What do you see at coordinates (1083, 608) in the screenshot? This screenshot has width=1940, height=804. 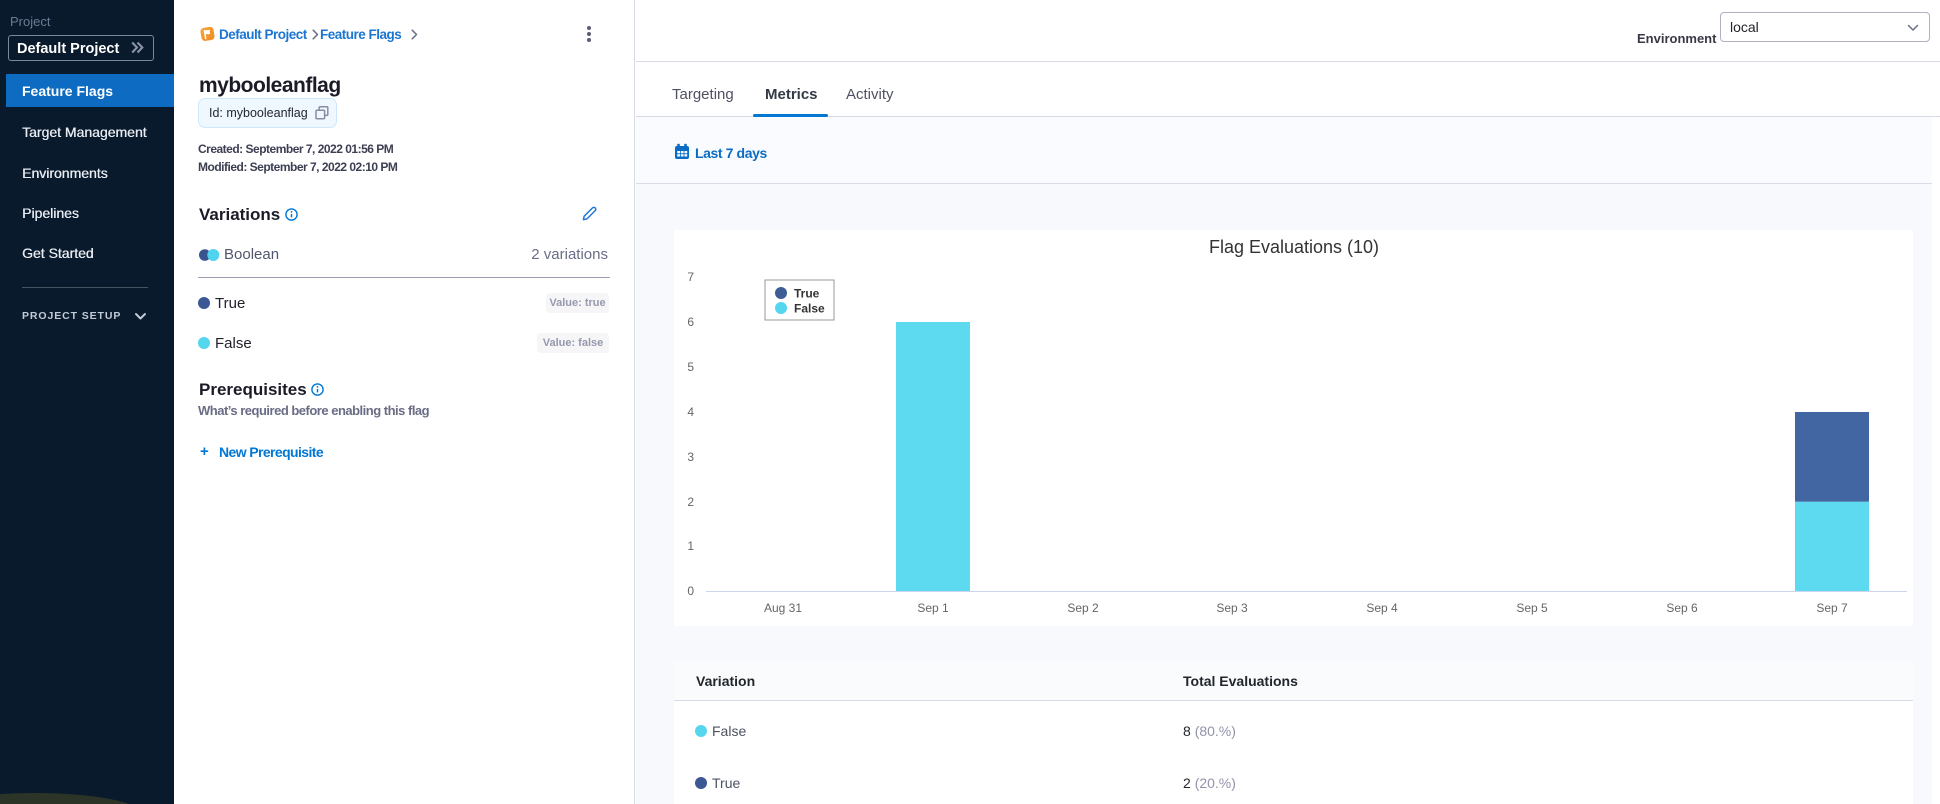 I see `svg-text: Sep 2` at bounding box center [1083, 608].